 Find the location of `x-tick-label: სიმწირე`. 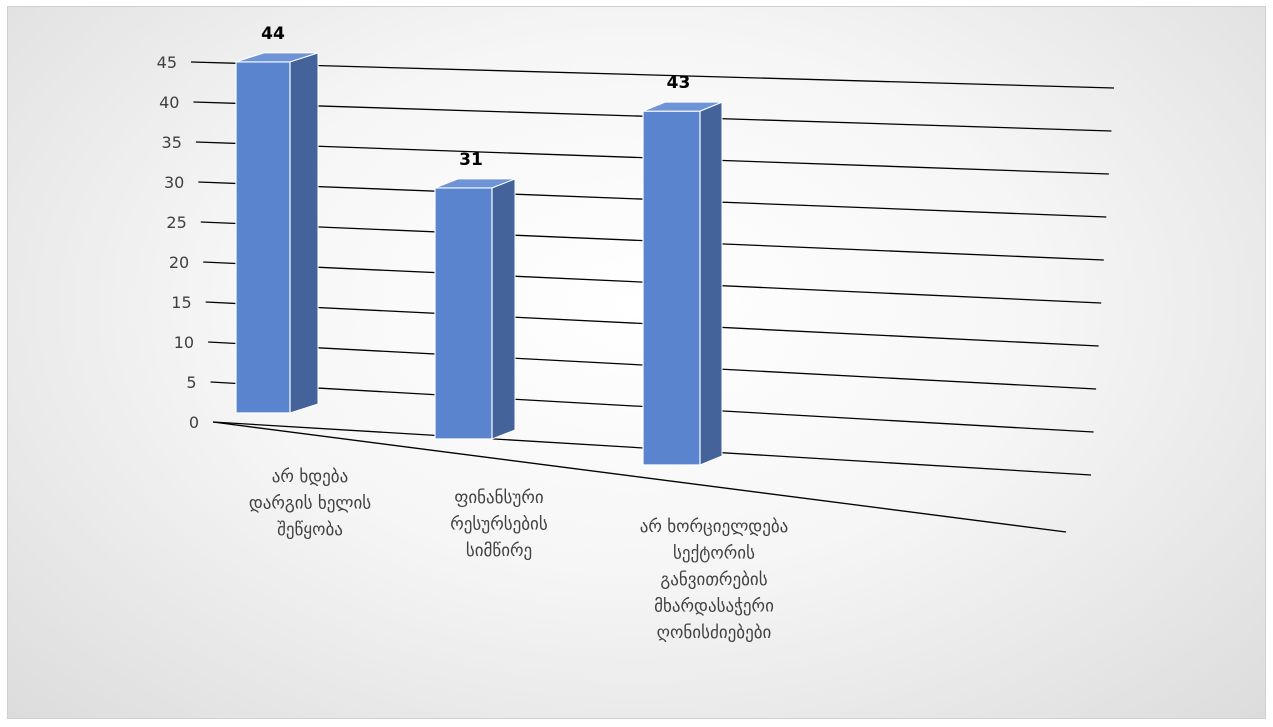

x-tick-label: სიმწირე is located at coordinates (499, 551).